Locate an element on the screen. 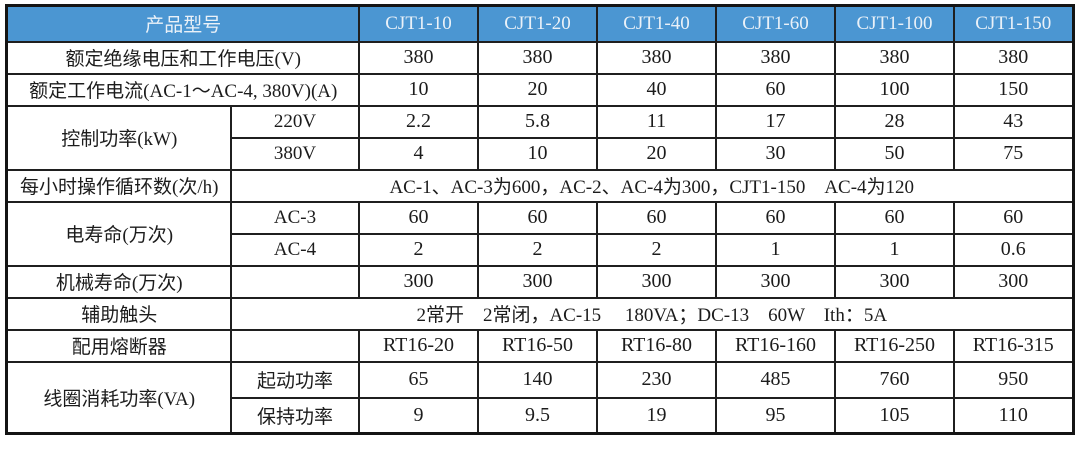 Image resolution: width=1080 pixels, height=449 pixels. control-power-220v-row: 控制功率(kW) 220V 2.2 5.8 11 17 28 43 is located at coordinates (539, 137).